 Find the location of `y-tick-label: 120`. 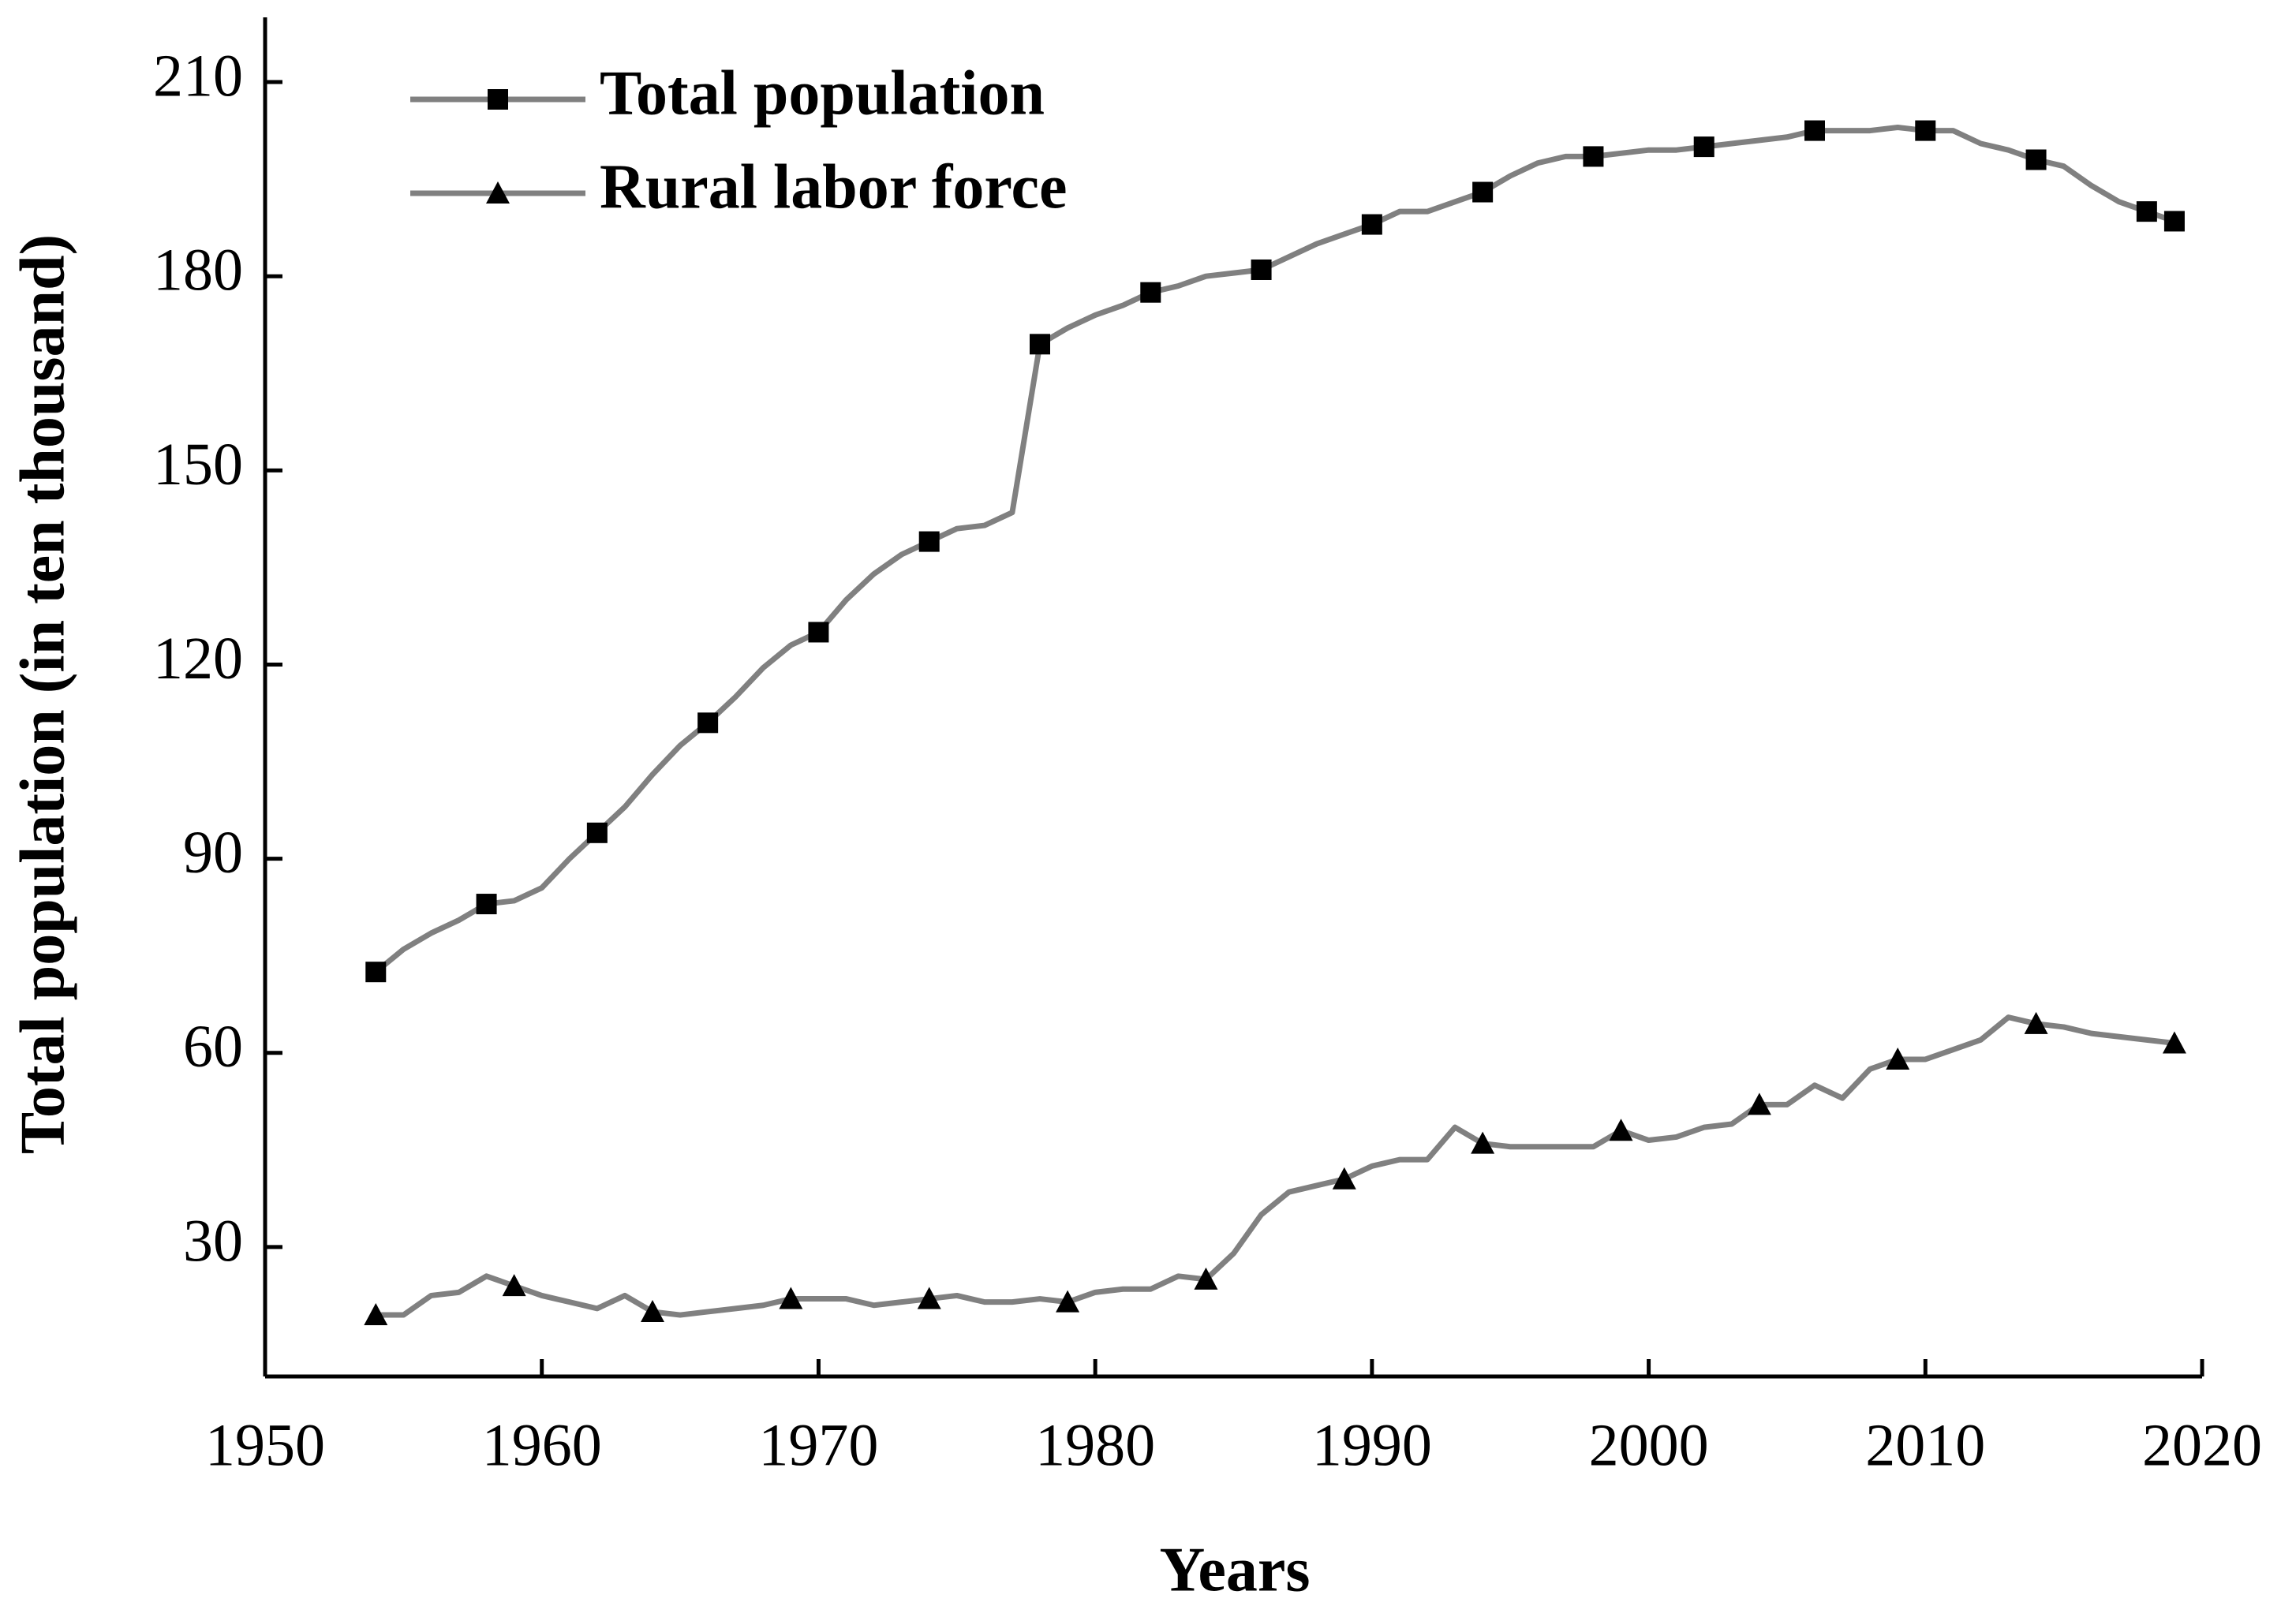

y-tick-label: 120 is located at coordinates (198, 659).